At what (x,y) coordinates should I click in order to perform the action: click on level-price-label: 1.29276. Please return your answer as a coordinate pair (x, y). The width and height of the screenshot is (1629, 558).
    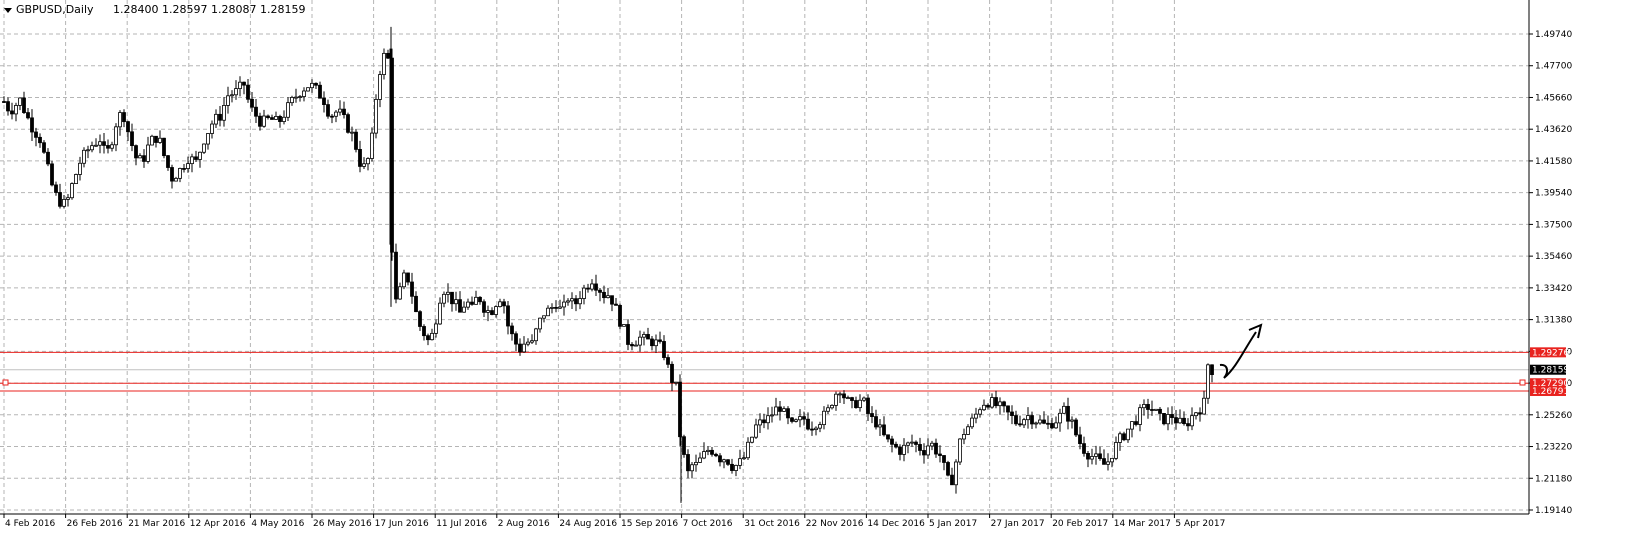
    Looking at the image, I should click on (1550, 353).